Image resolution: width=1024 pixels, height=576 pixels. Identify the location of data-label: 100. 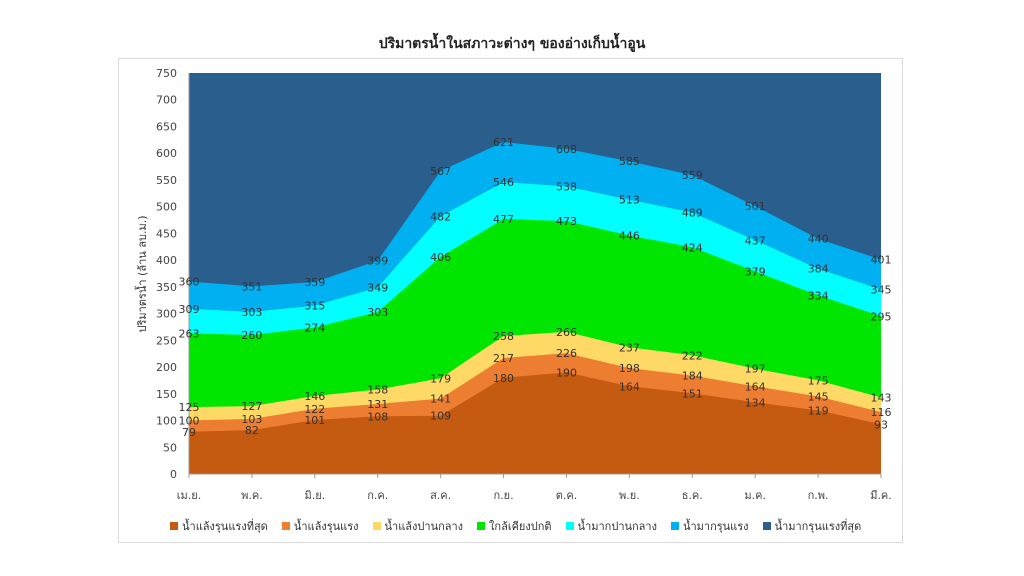
(189, 421).